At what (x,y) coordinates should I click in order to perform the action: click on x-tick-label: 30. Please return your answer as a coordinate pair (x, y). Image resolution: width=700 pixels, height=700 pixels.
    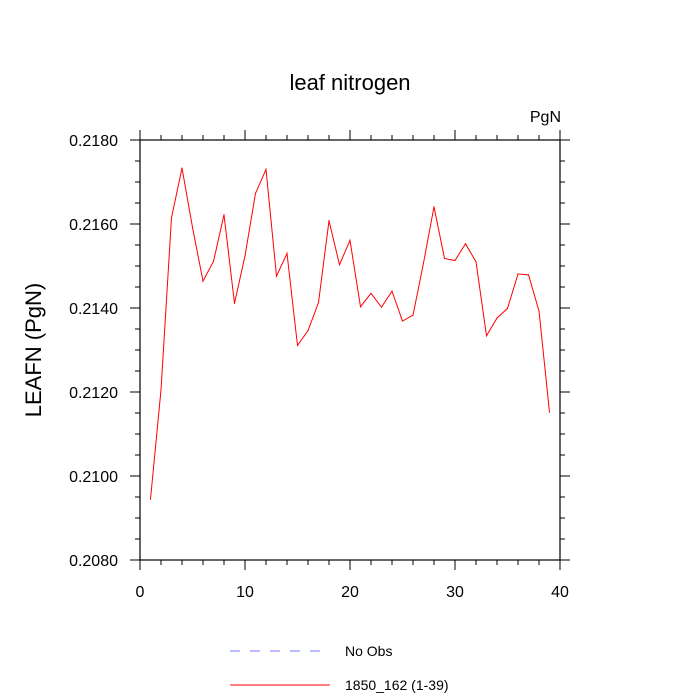
    Looking at the image, I should click on (455, 592).